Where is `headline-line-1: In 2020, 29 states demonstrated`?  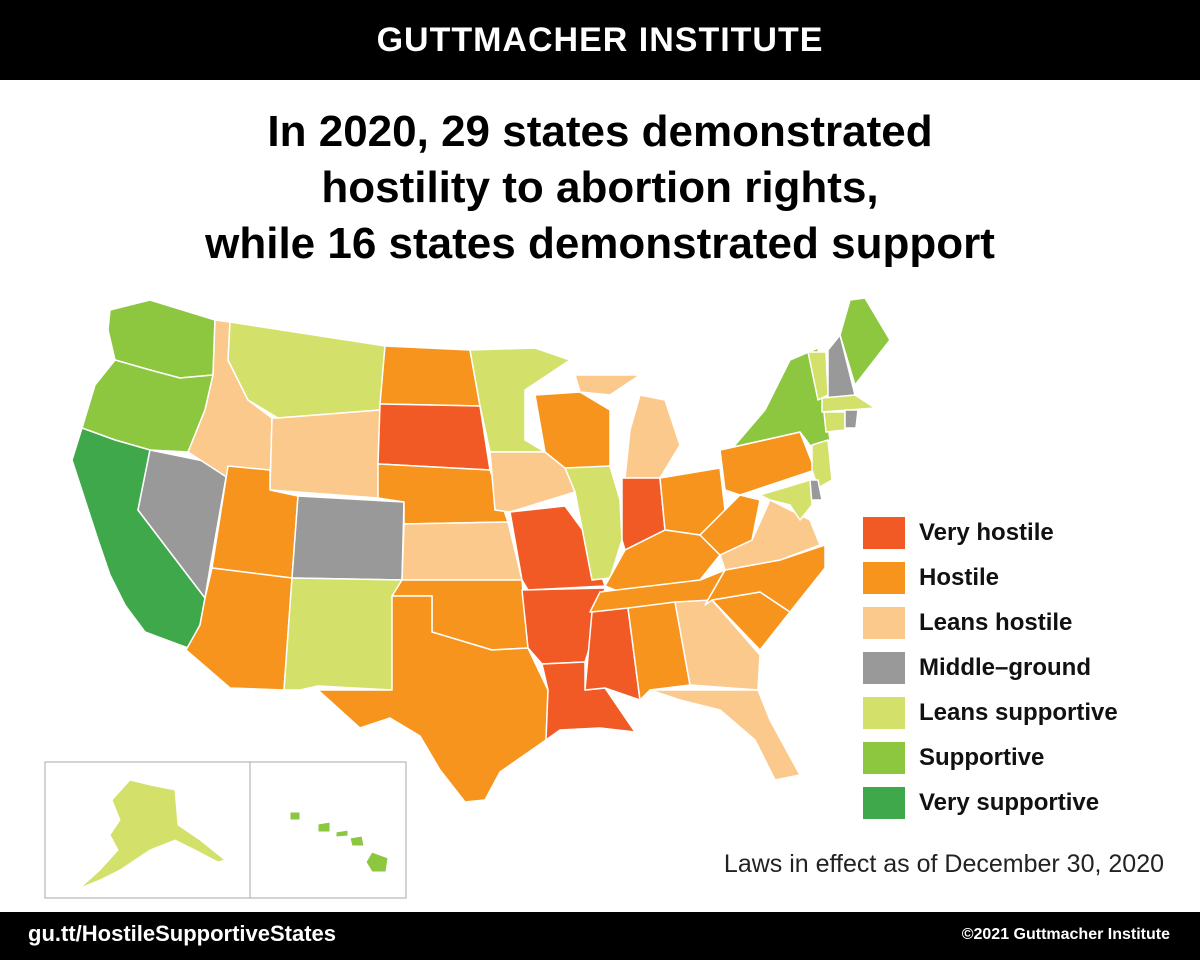 headline-line-1: In 2020, 29 states demonstrated is located at coordinates (600, 131).